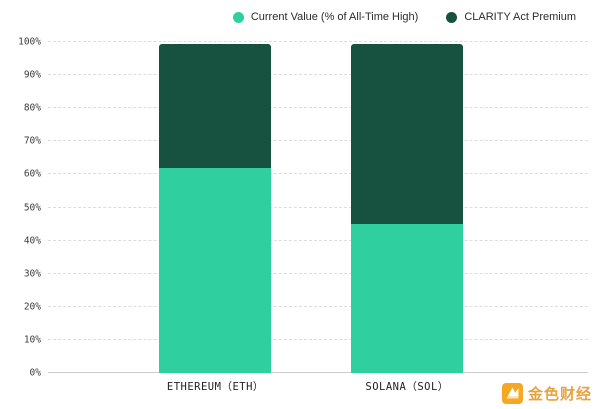 The width and height of the screenshot is (600, 409). Describe the element at coordinates (35, 373) in the screenshot. I see `y-tick-label: 0%` at that location.